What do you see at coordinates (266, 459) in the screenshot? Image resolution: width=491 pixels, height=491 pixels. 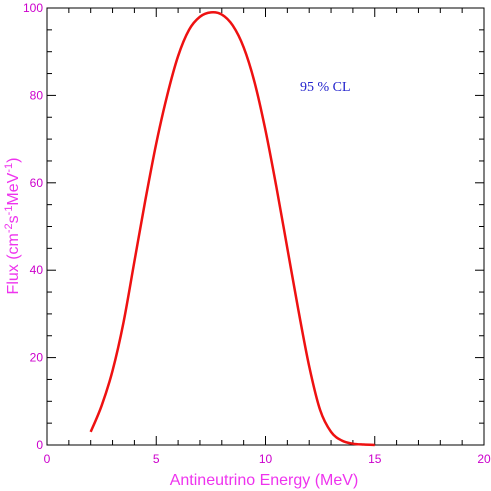 I see `x-tick-label: 10` at bounding box center [266, 459].